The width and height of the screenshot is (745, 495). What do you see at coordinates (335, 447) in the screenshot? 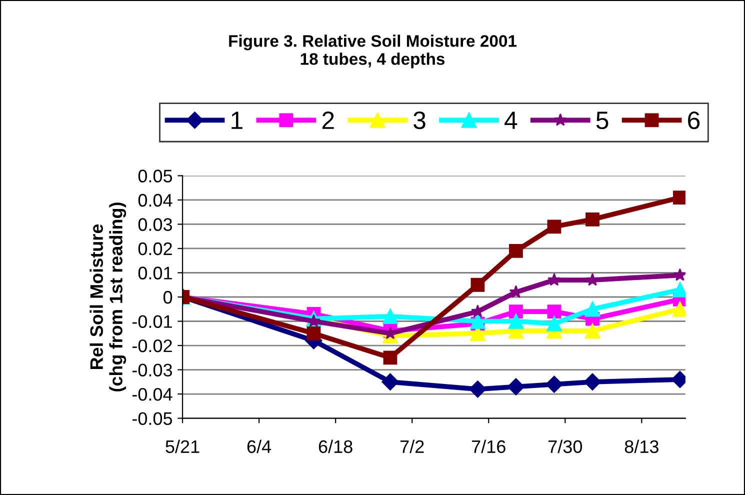
I see `x-tick-label: 6/18` at bounding box center [335, 447].